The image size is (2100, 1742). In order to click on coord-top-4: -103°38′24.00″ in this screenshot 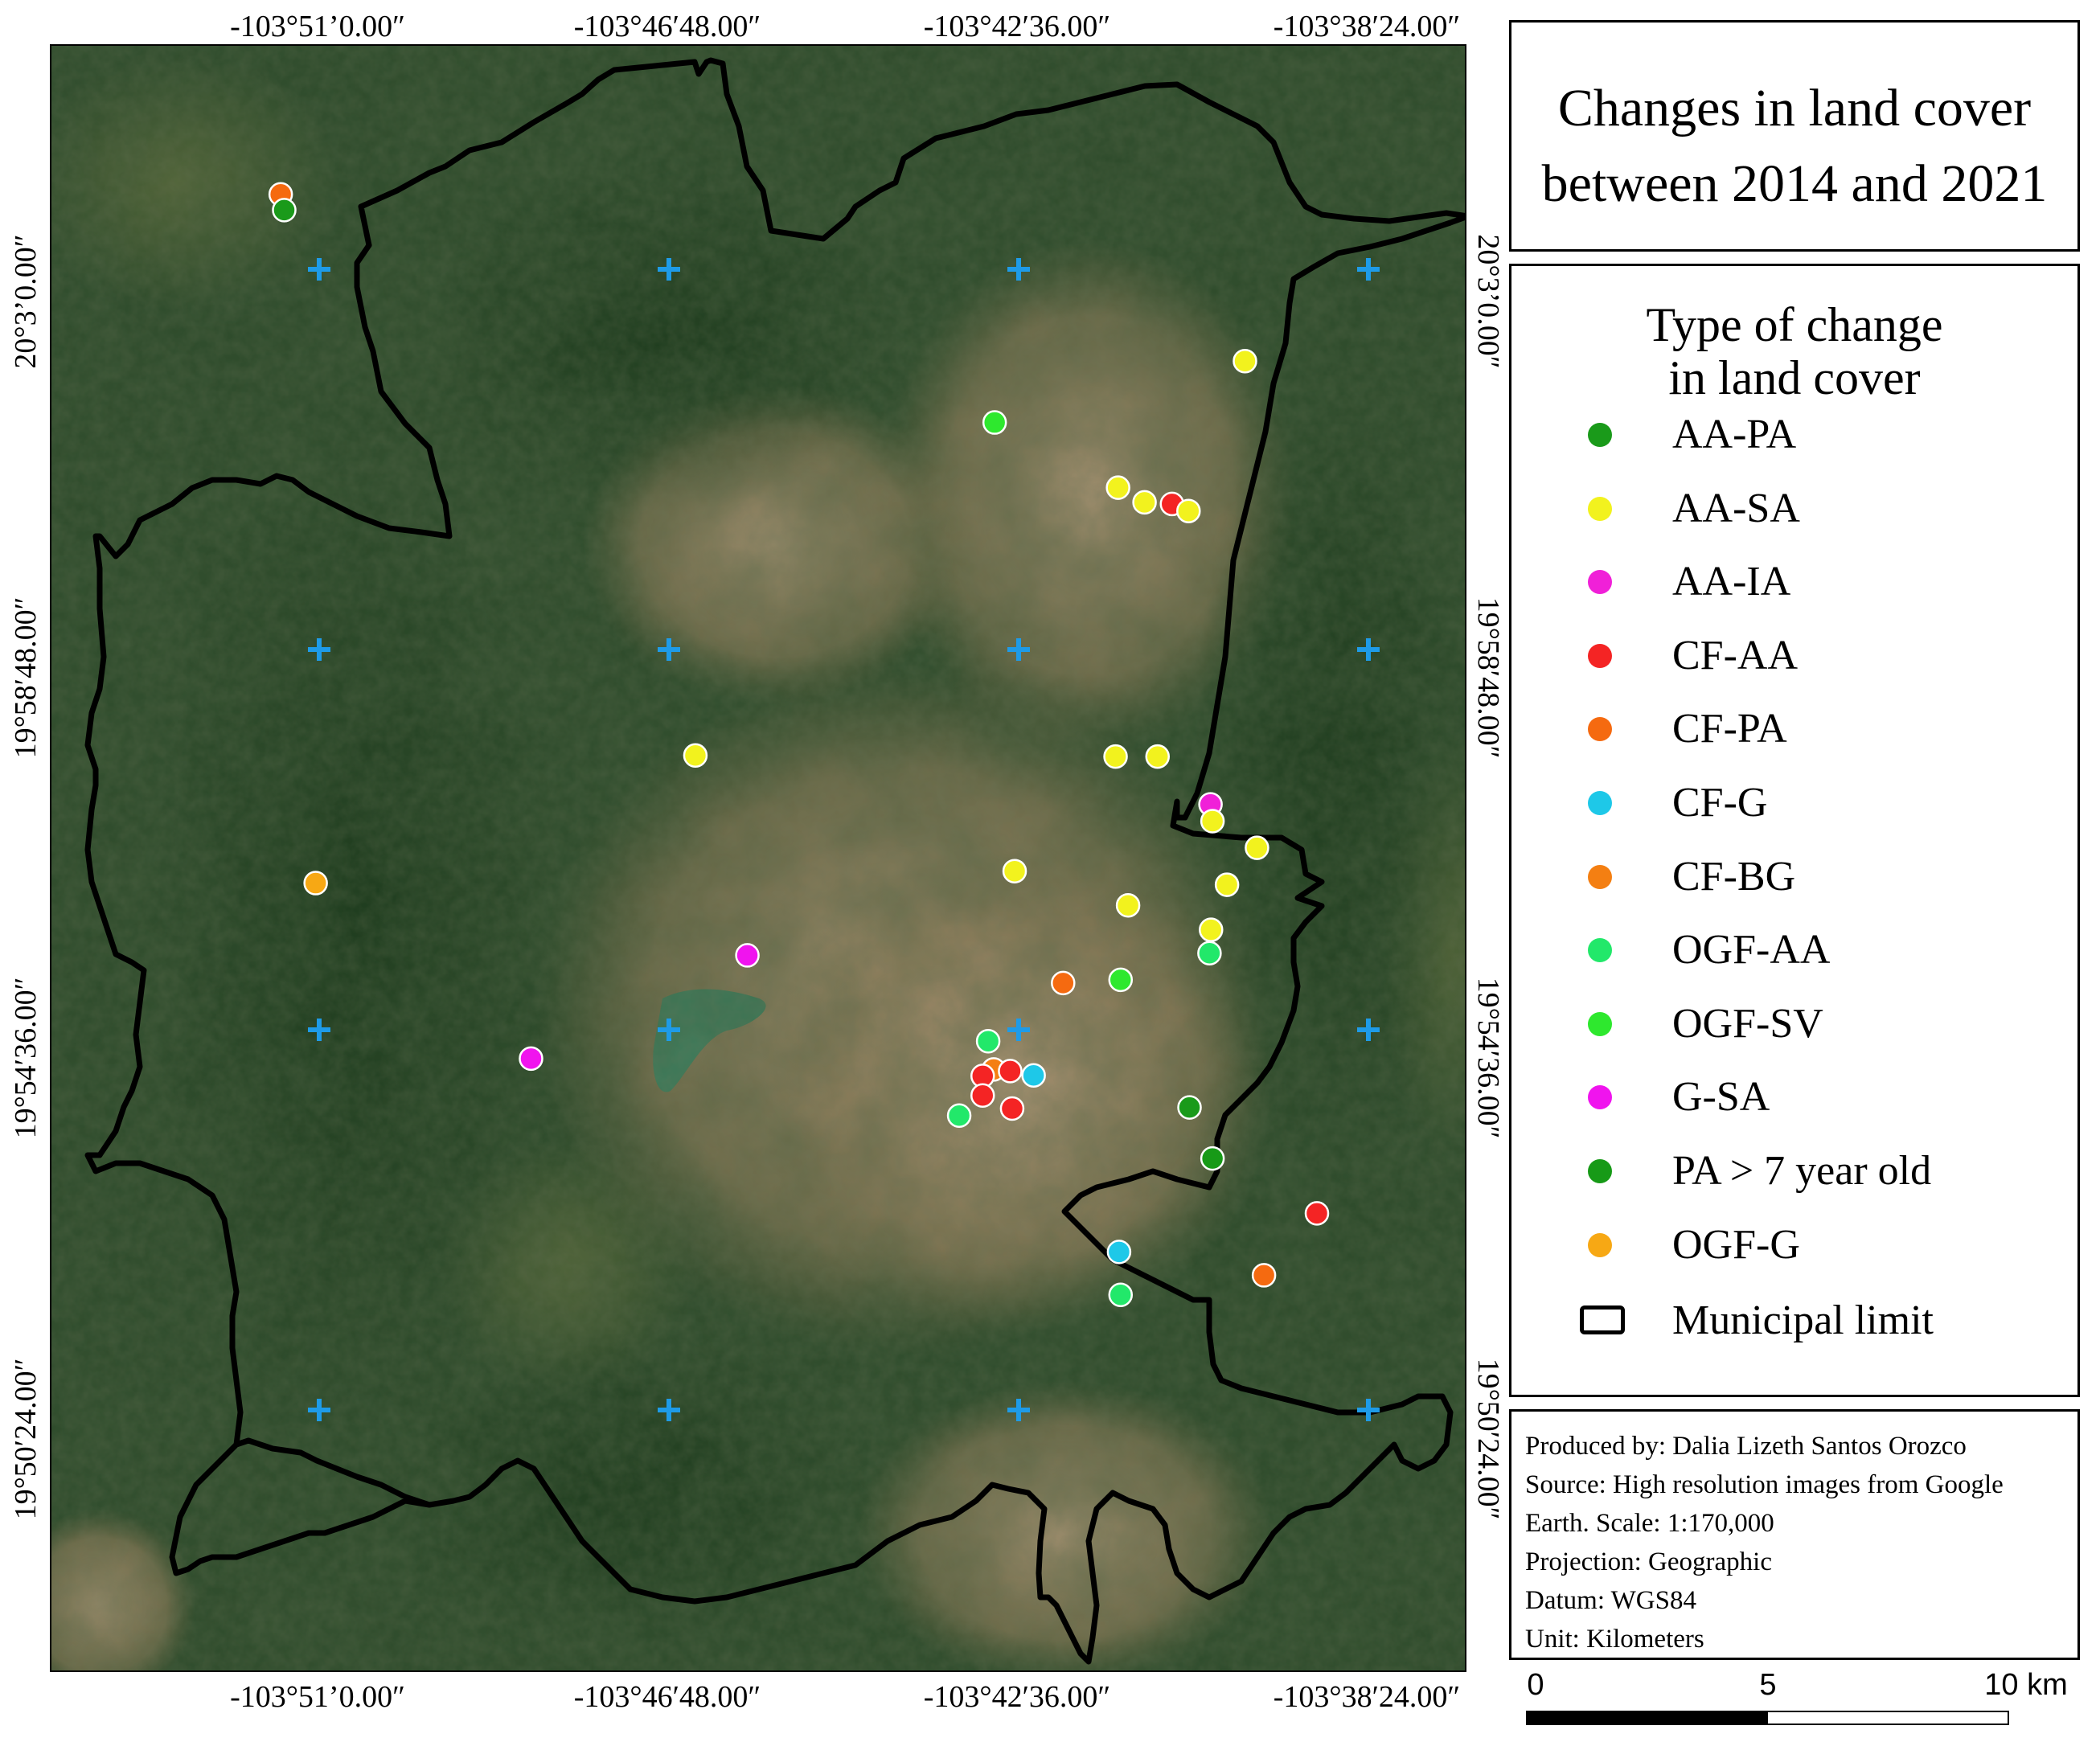, I will do `click(1367, 26)`.